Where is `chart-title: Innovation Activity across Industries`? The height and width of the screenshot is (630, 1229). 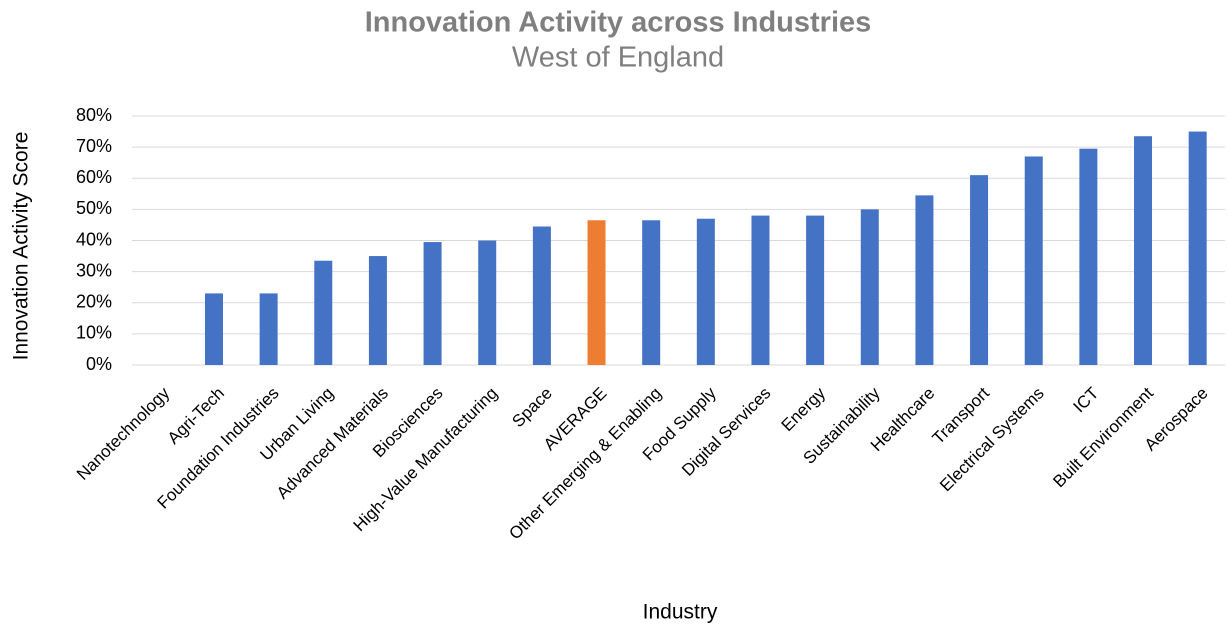
chart-title: Innovation Activity across Industries is located at coordinates (618, 23).